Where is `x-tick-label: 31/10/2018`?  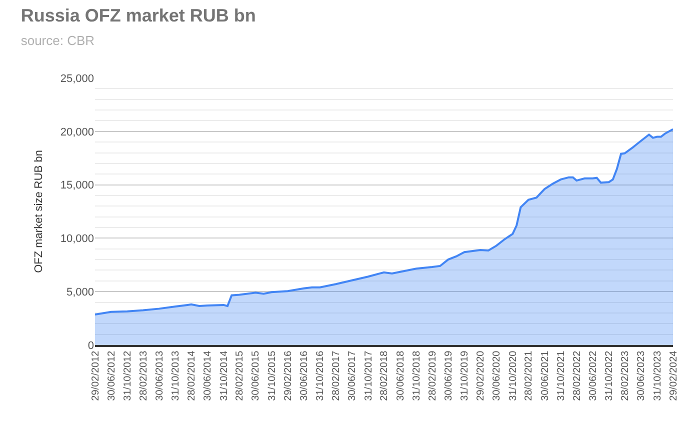
x-tick-label: 31/10/2018 is located at coordinates (416, 375).